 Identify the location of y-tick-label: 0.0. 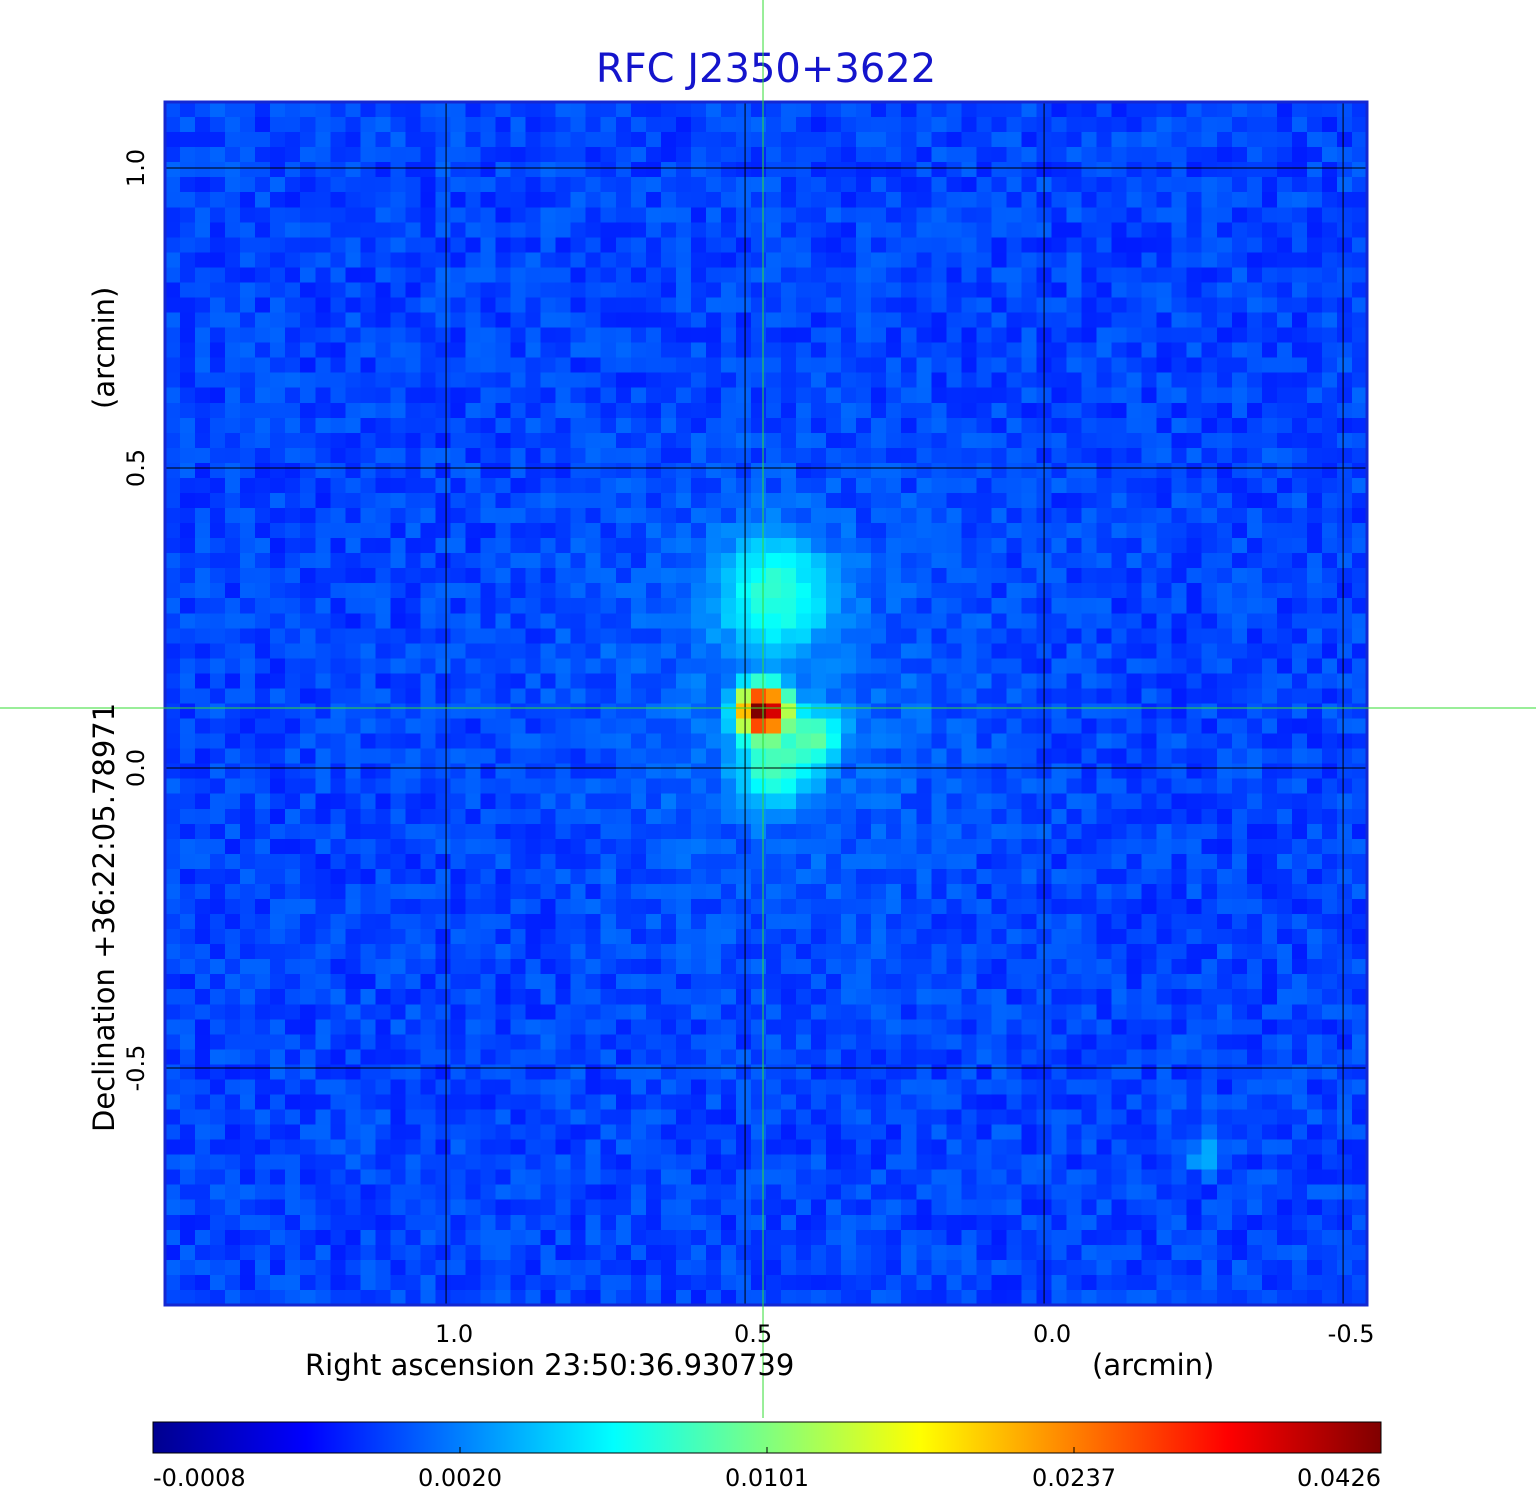
(136, 768).